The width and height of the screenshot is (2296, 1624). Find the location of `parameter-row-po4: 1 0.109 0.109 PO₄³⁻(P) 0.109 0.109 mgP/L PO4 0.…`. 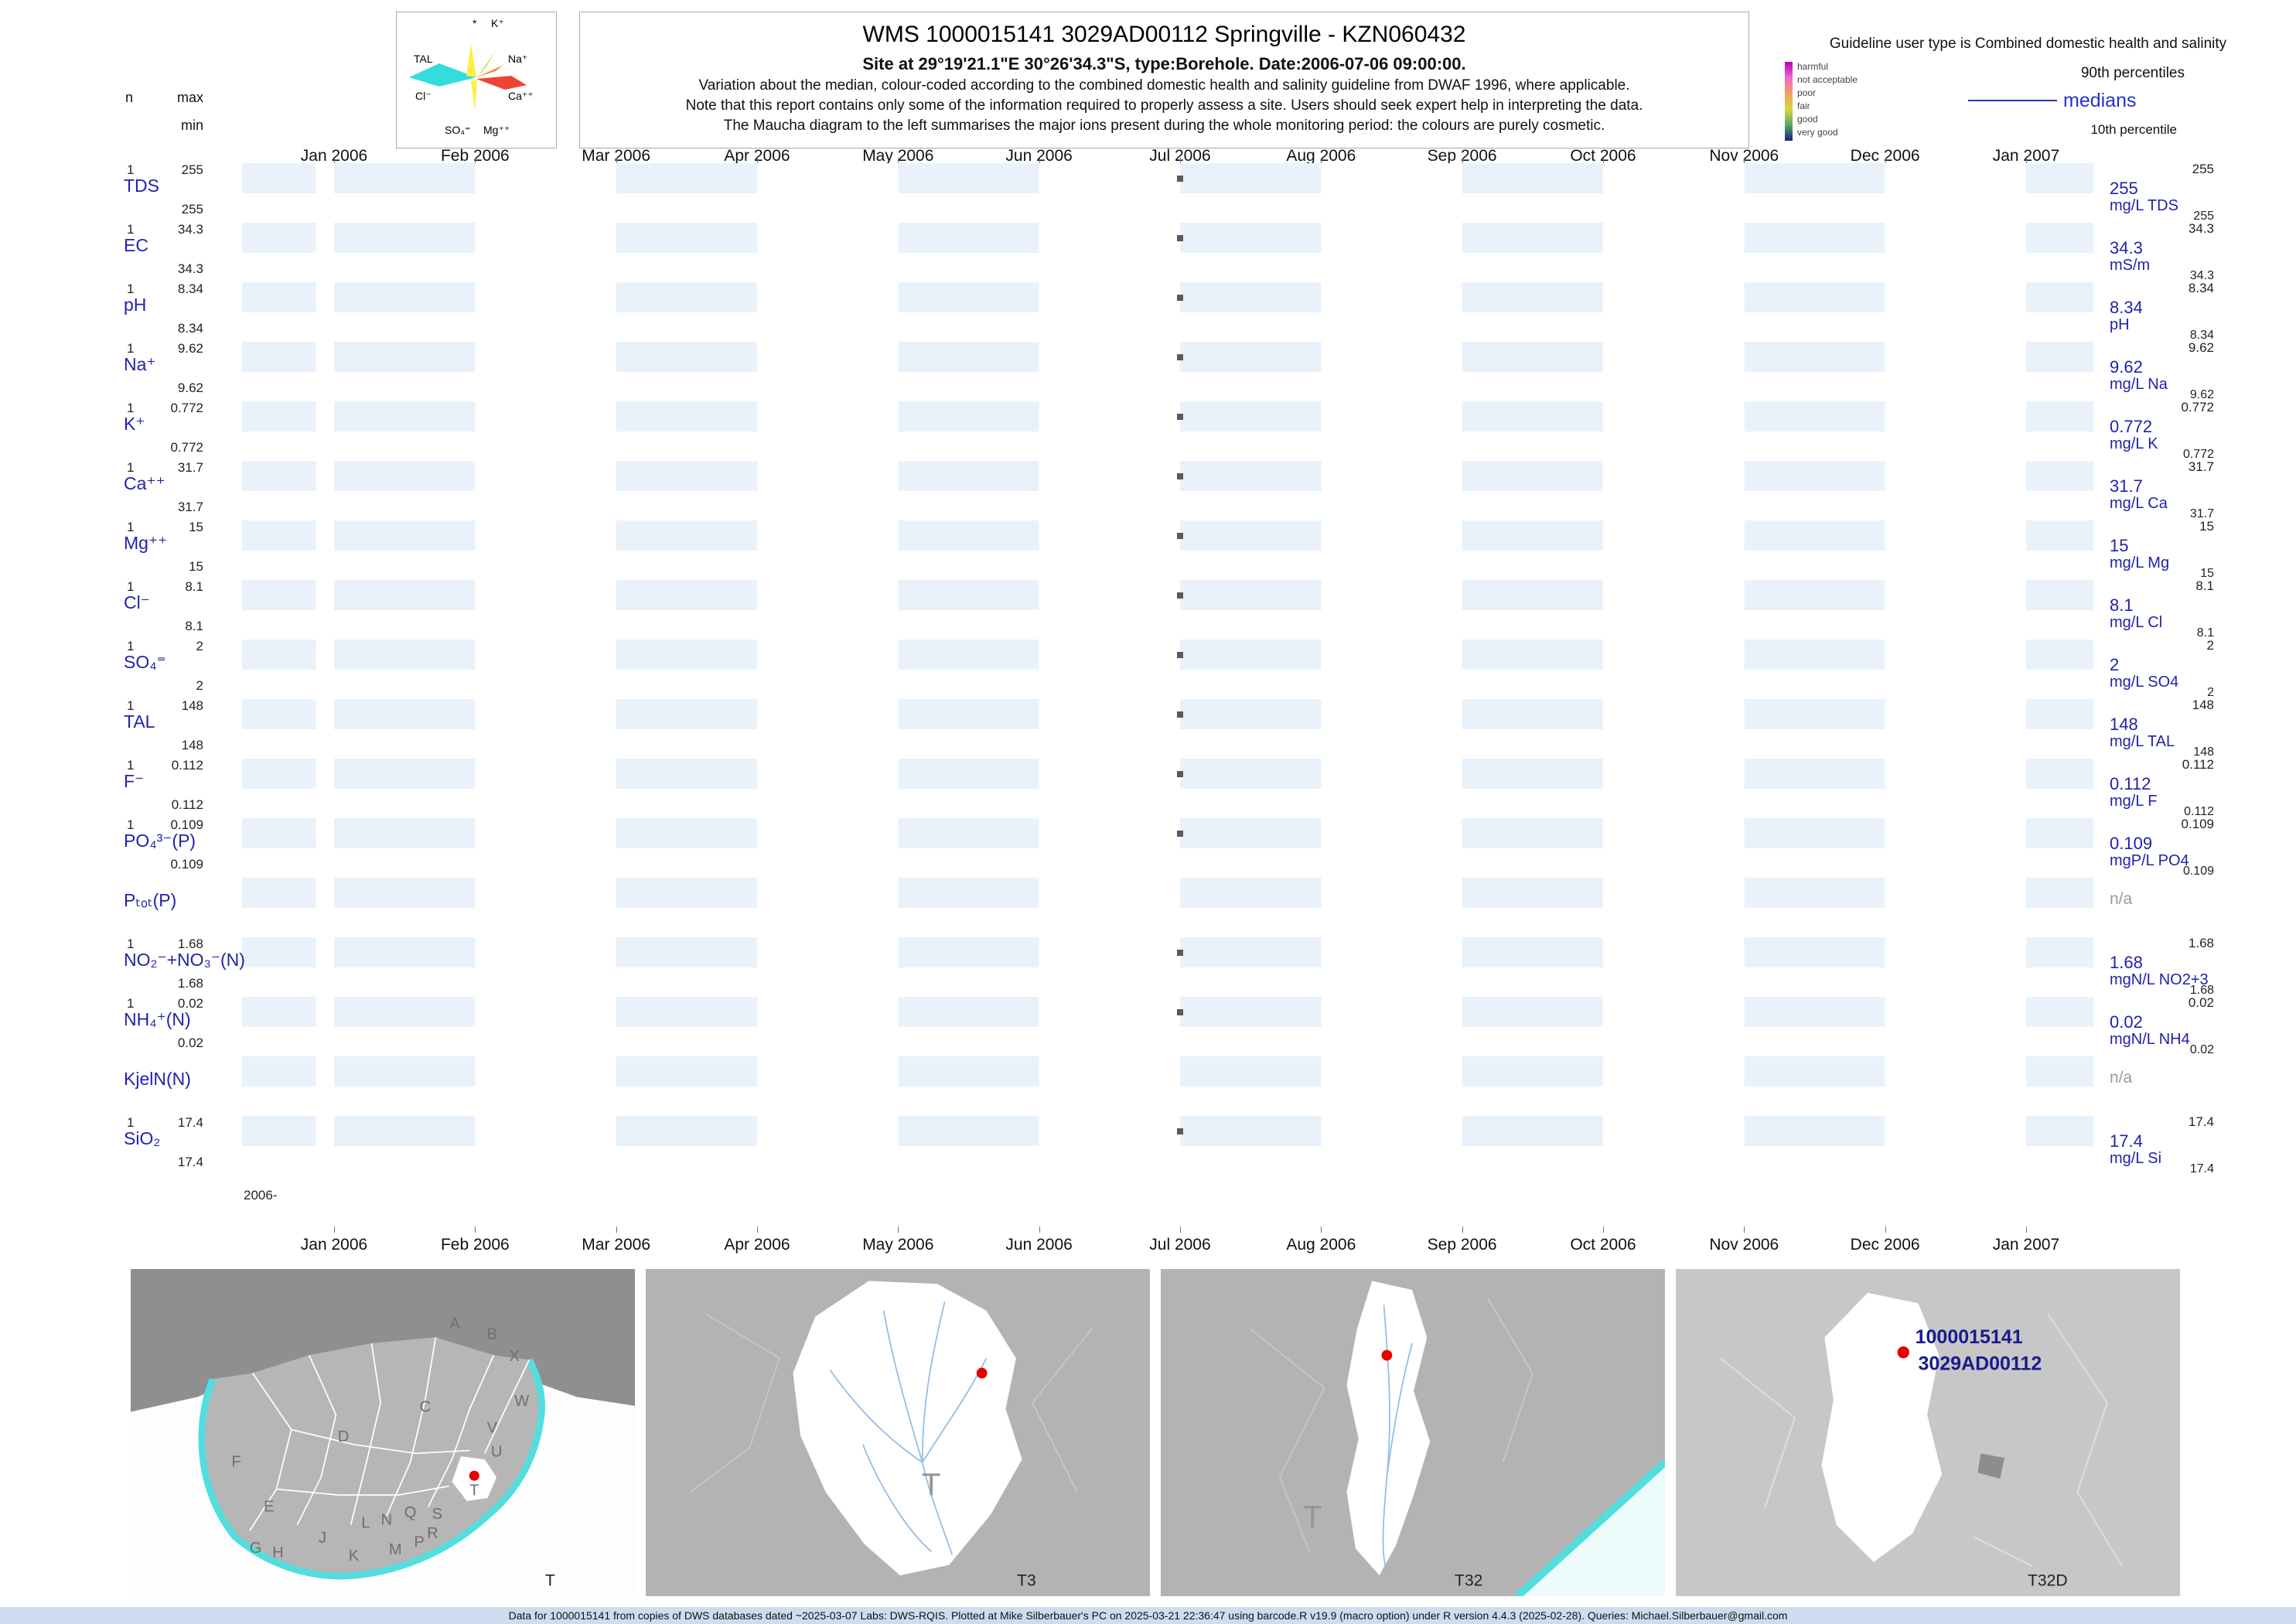

parameter-row-po4: 1 0.109 0.109 PO₄³⁻(P) 0.109 0.109 mgP/L PO4 0.… is located at coordinates (1148, 847).